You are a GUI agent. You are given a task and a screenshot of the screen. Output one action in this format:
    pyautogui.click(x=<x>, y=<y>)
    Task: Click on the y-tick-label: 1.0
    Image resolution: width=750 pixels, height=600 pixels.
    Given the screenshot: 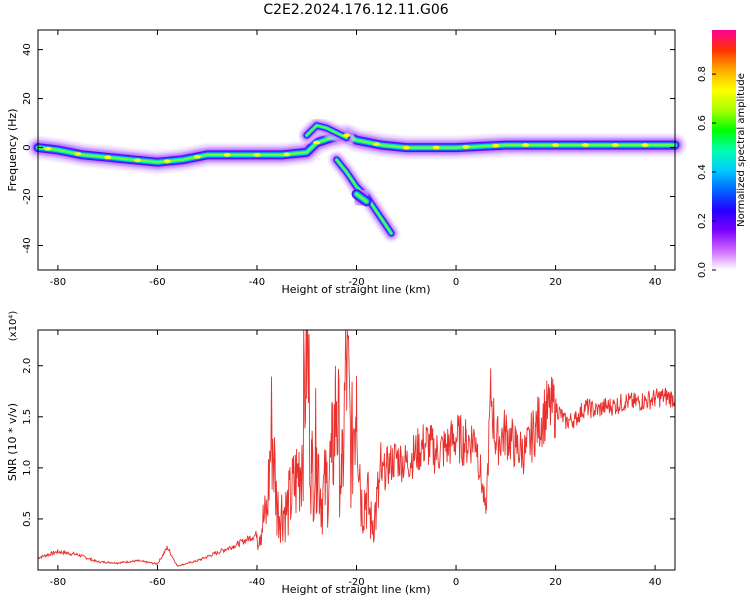 What is the action you would take?
    pyautogui.click(x=27, y=468)
    